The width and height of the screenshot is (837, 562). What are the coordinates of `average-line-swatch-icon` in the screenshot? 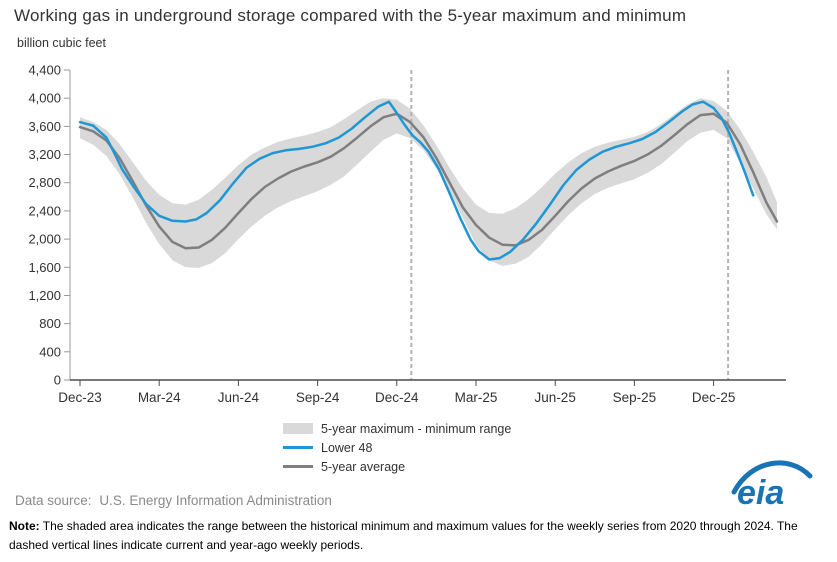 It's located at (298, 466).